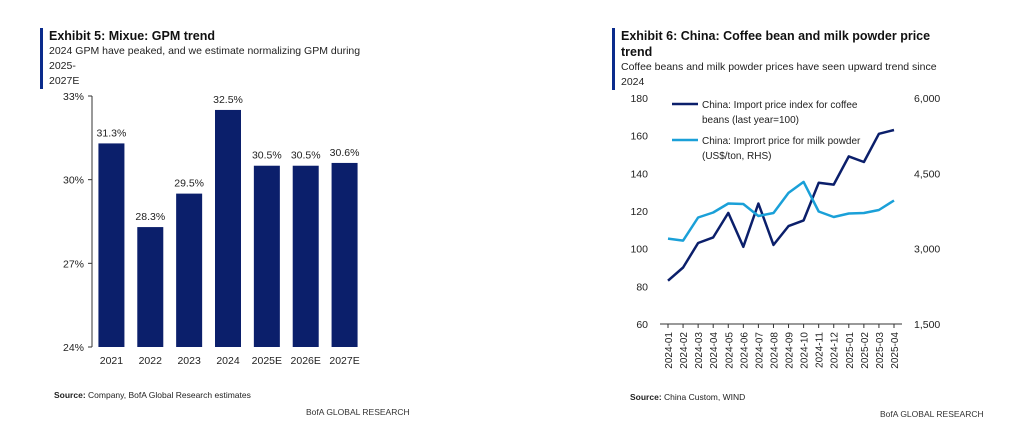  I want to click on x-tick-label: 2023, so click(189, 361).